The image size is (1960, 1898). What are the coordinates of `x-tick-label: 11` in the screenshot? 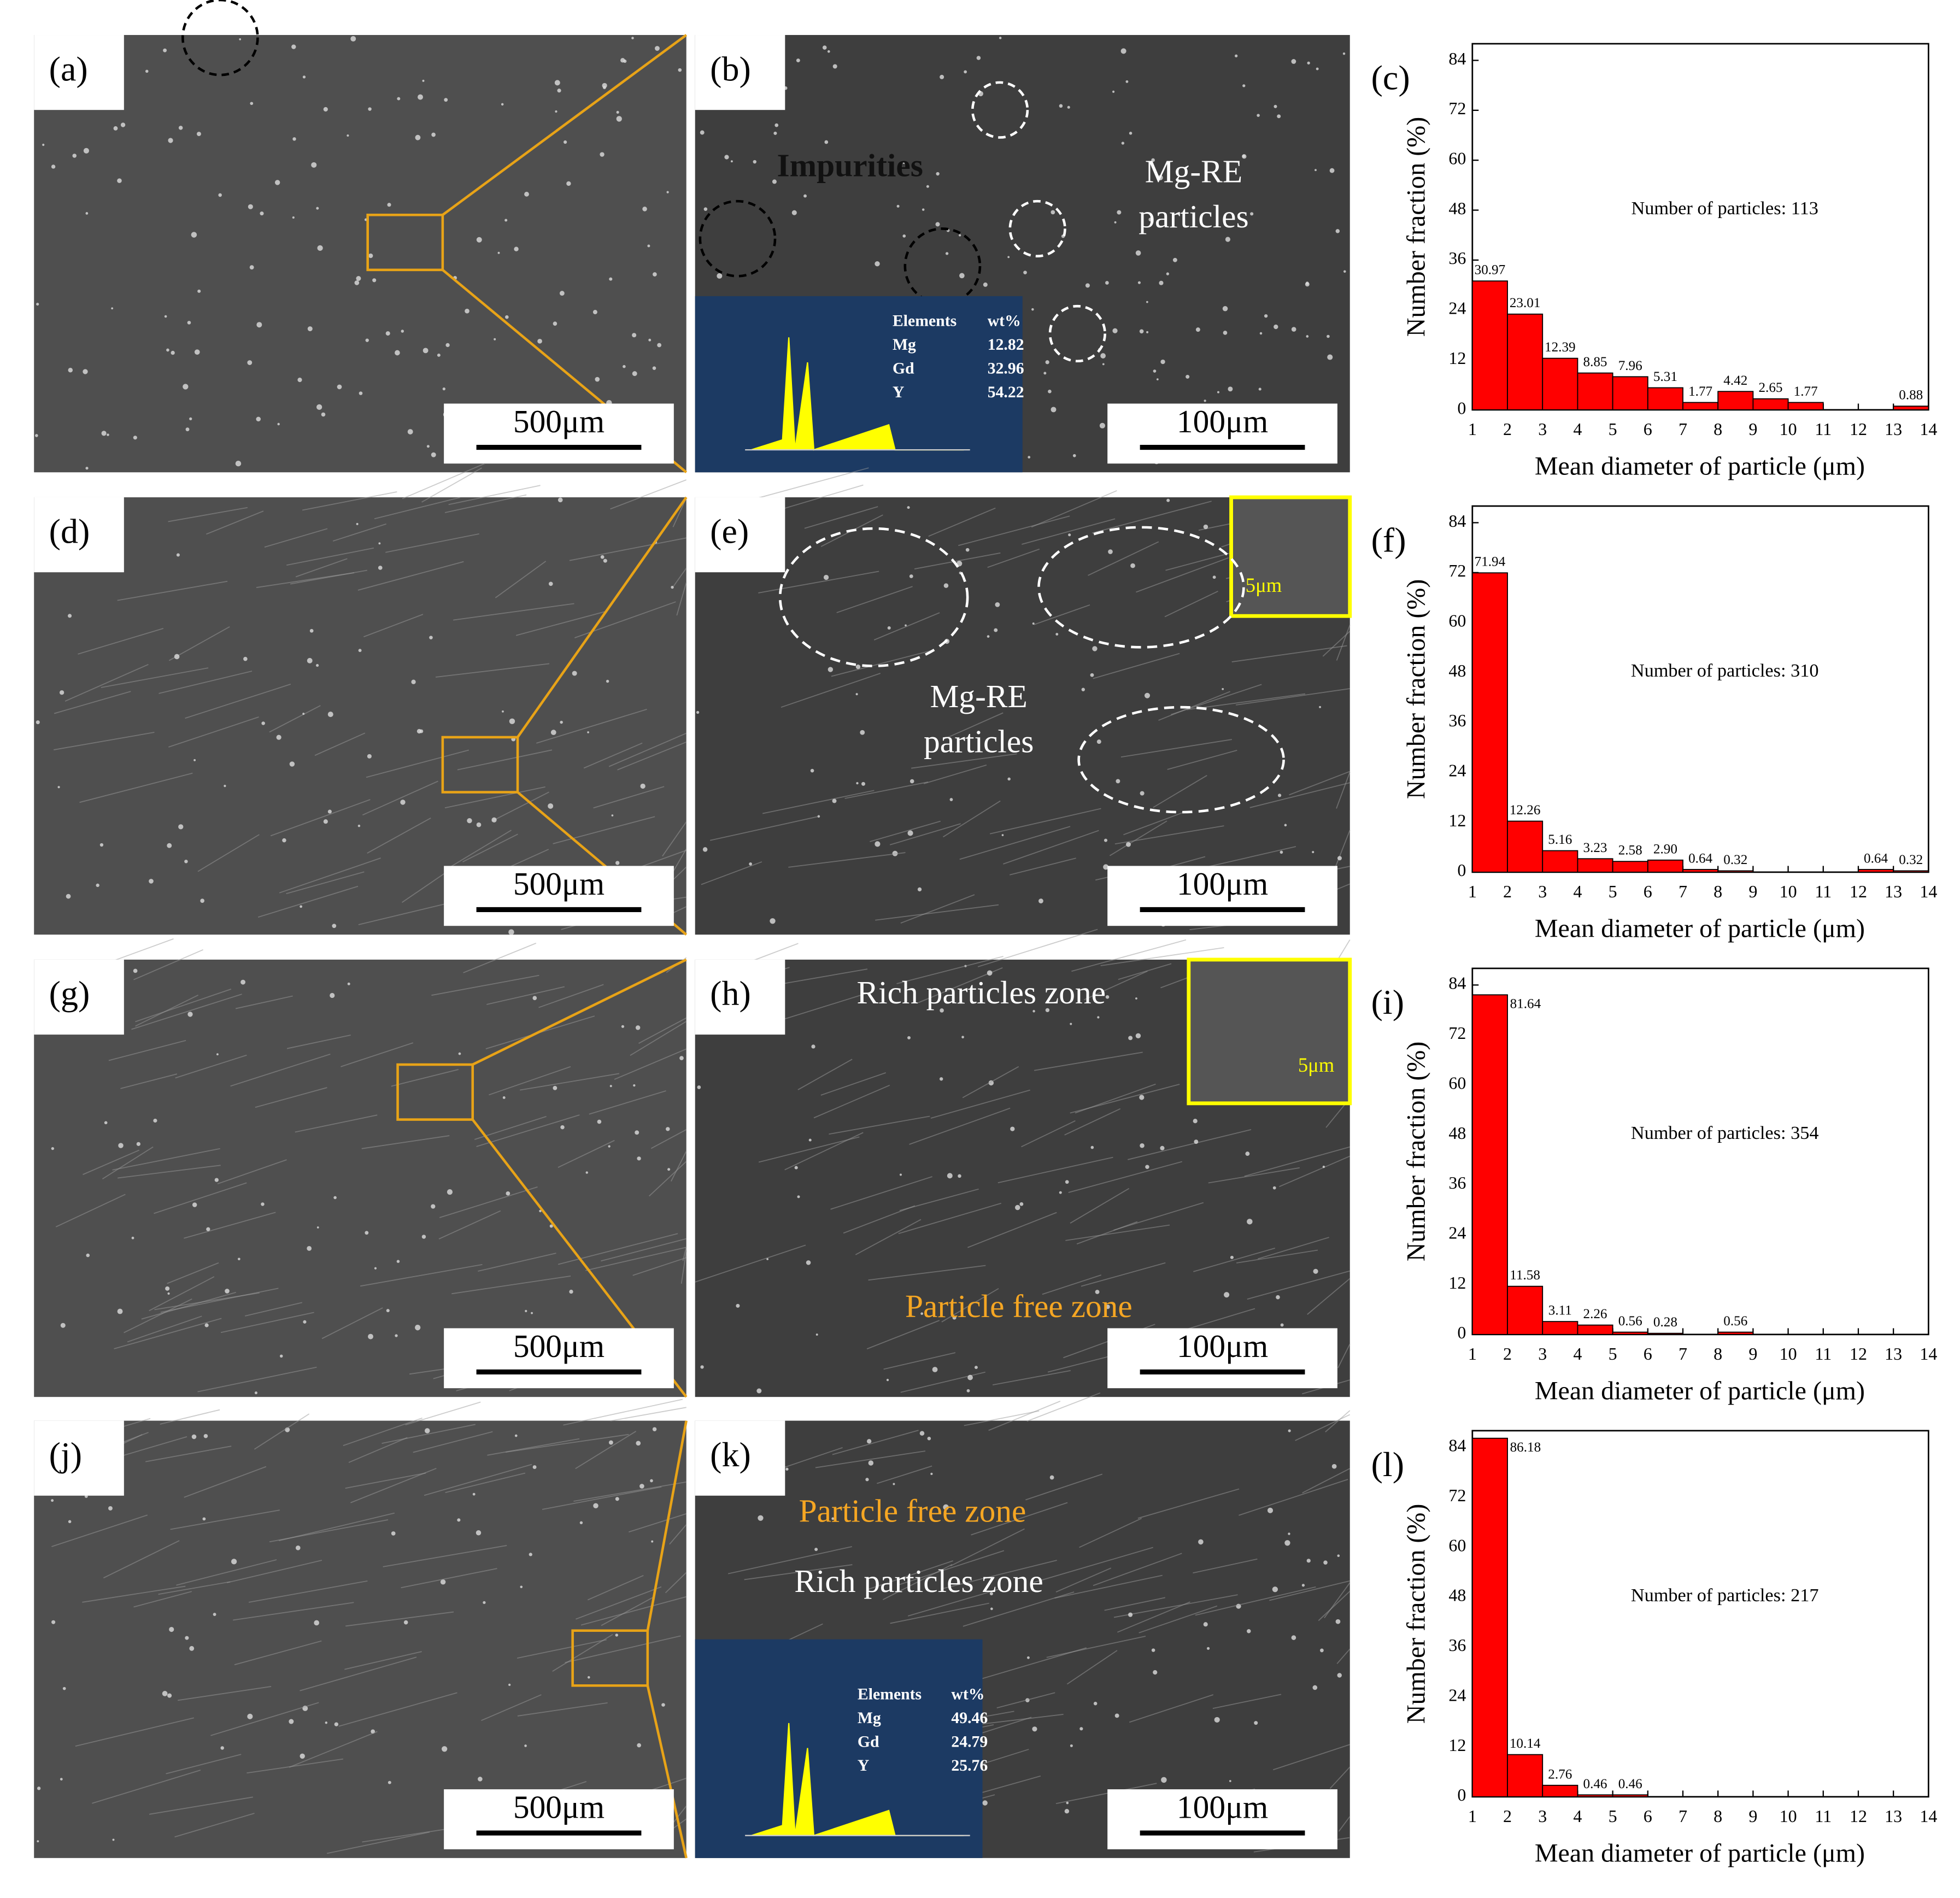 It's located at (1823, 1354).